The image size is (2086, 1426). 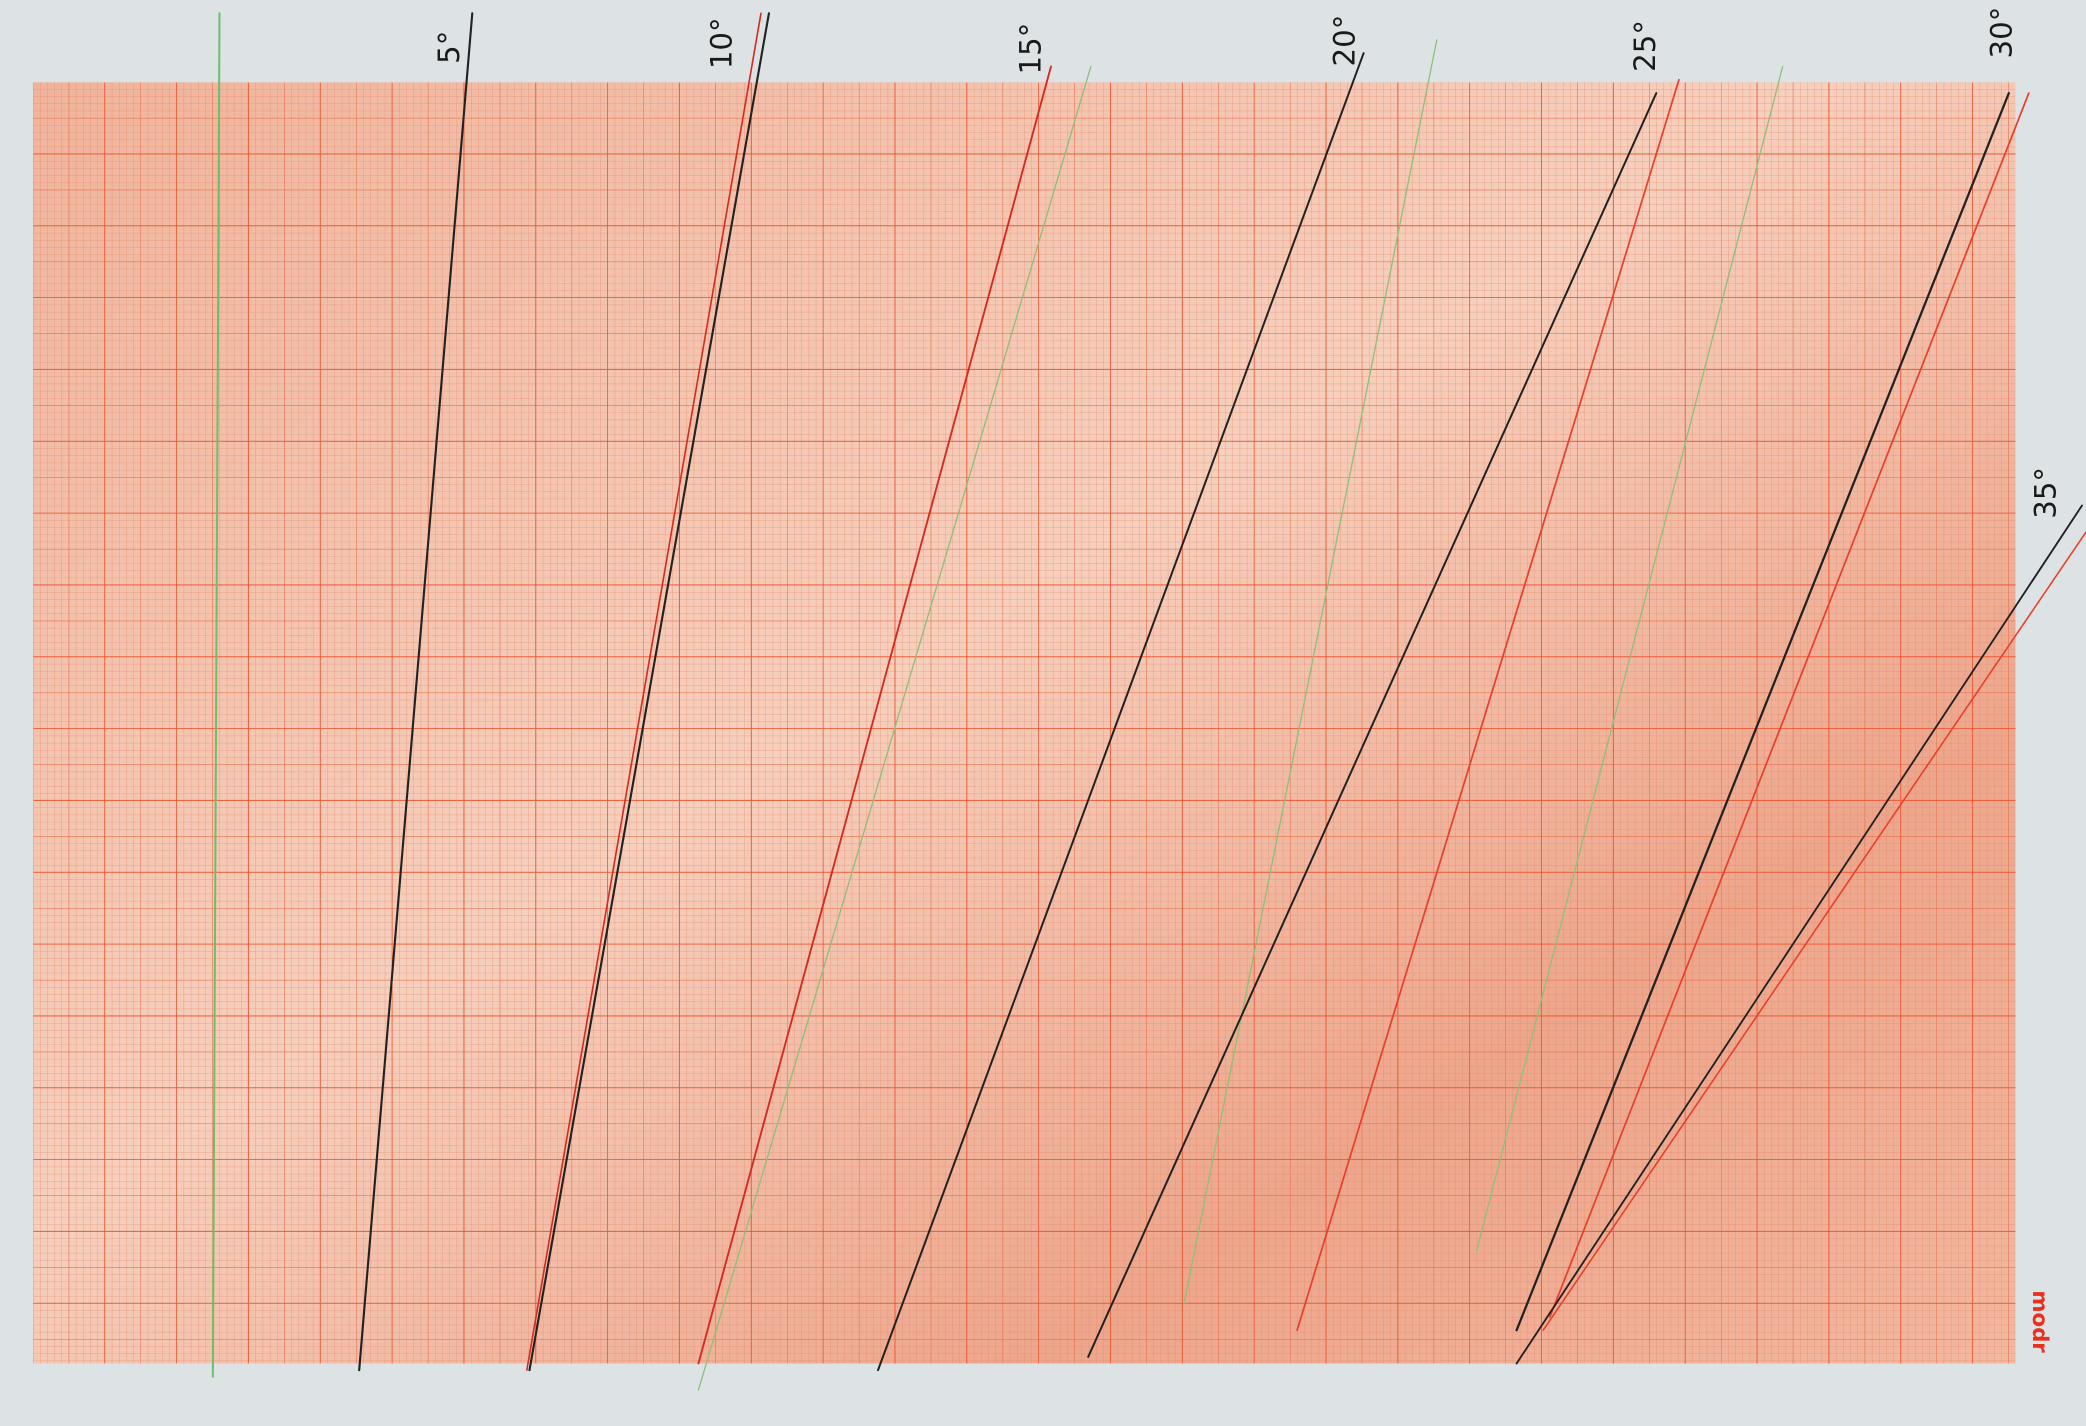 I want to click on angle-label: 20°, so click(x=1344, y=41).